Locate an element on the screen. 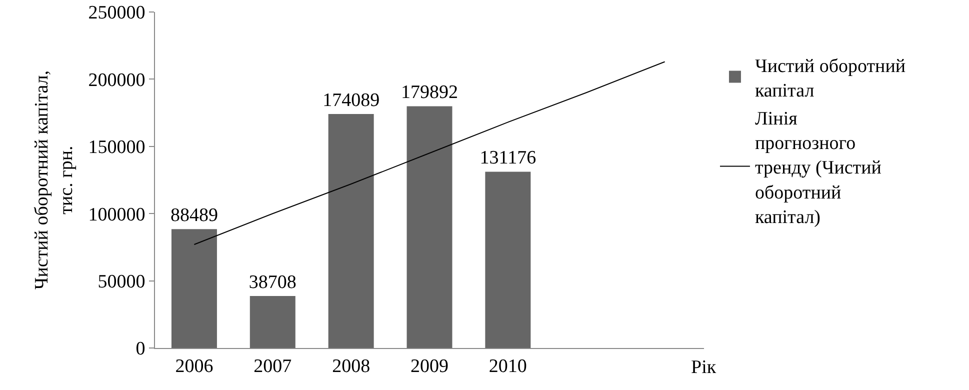  data-label: 88489 is located at coordinates (194, 215).